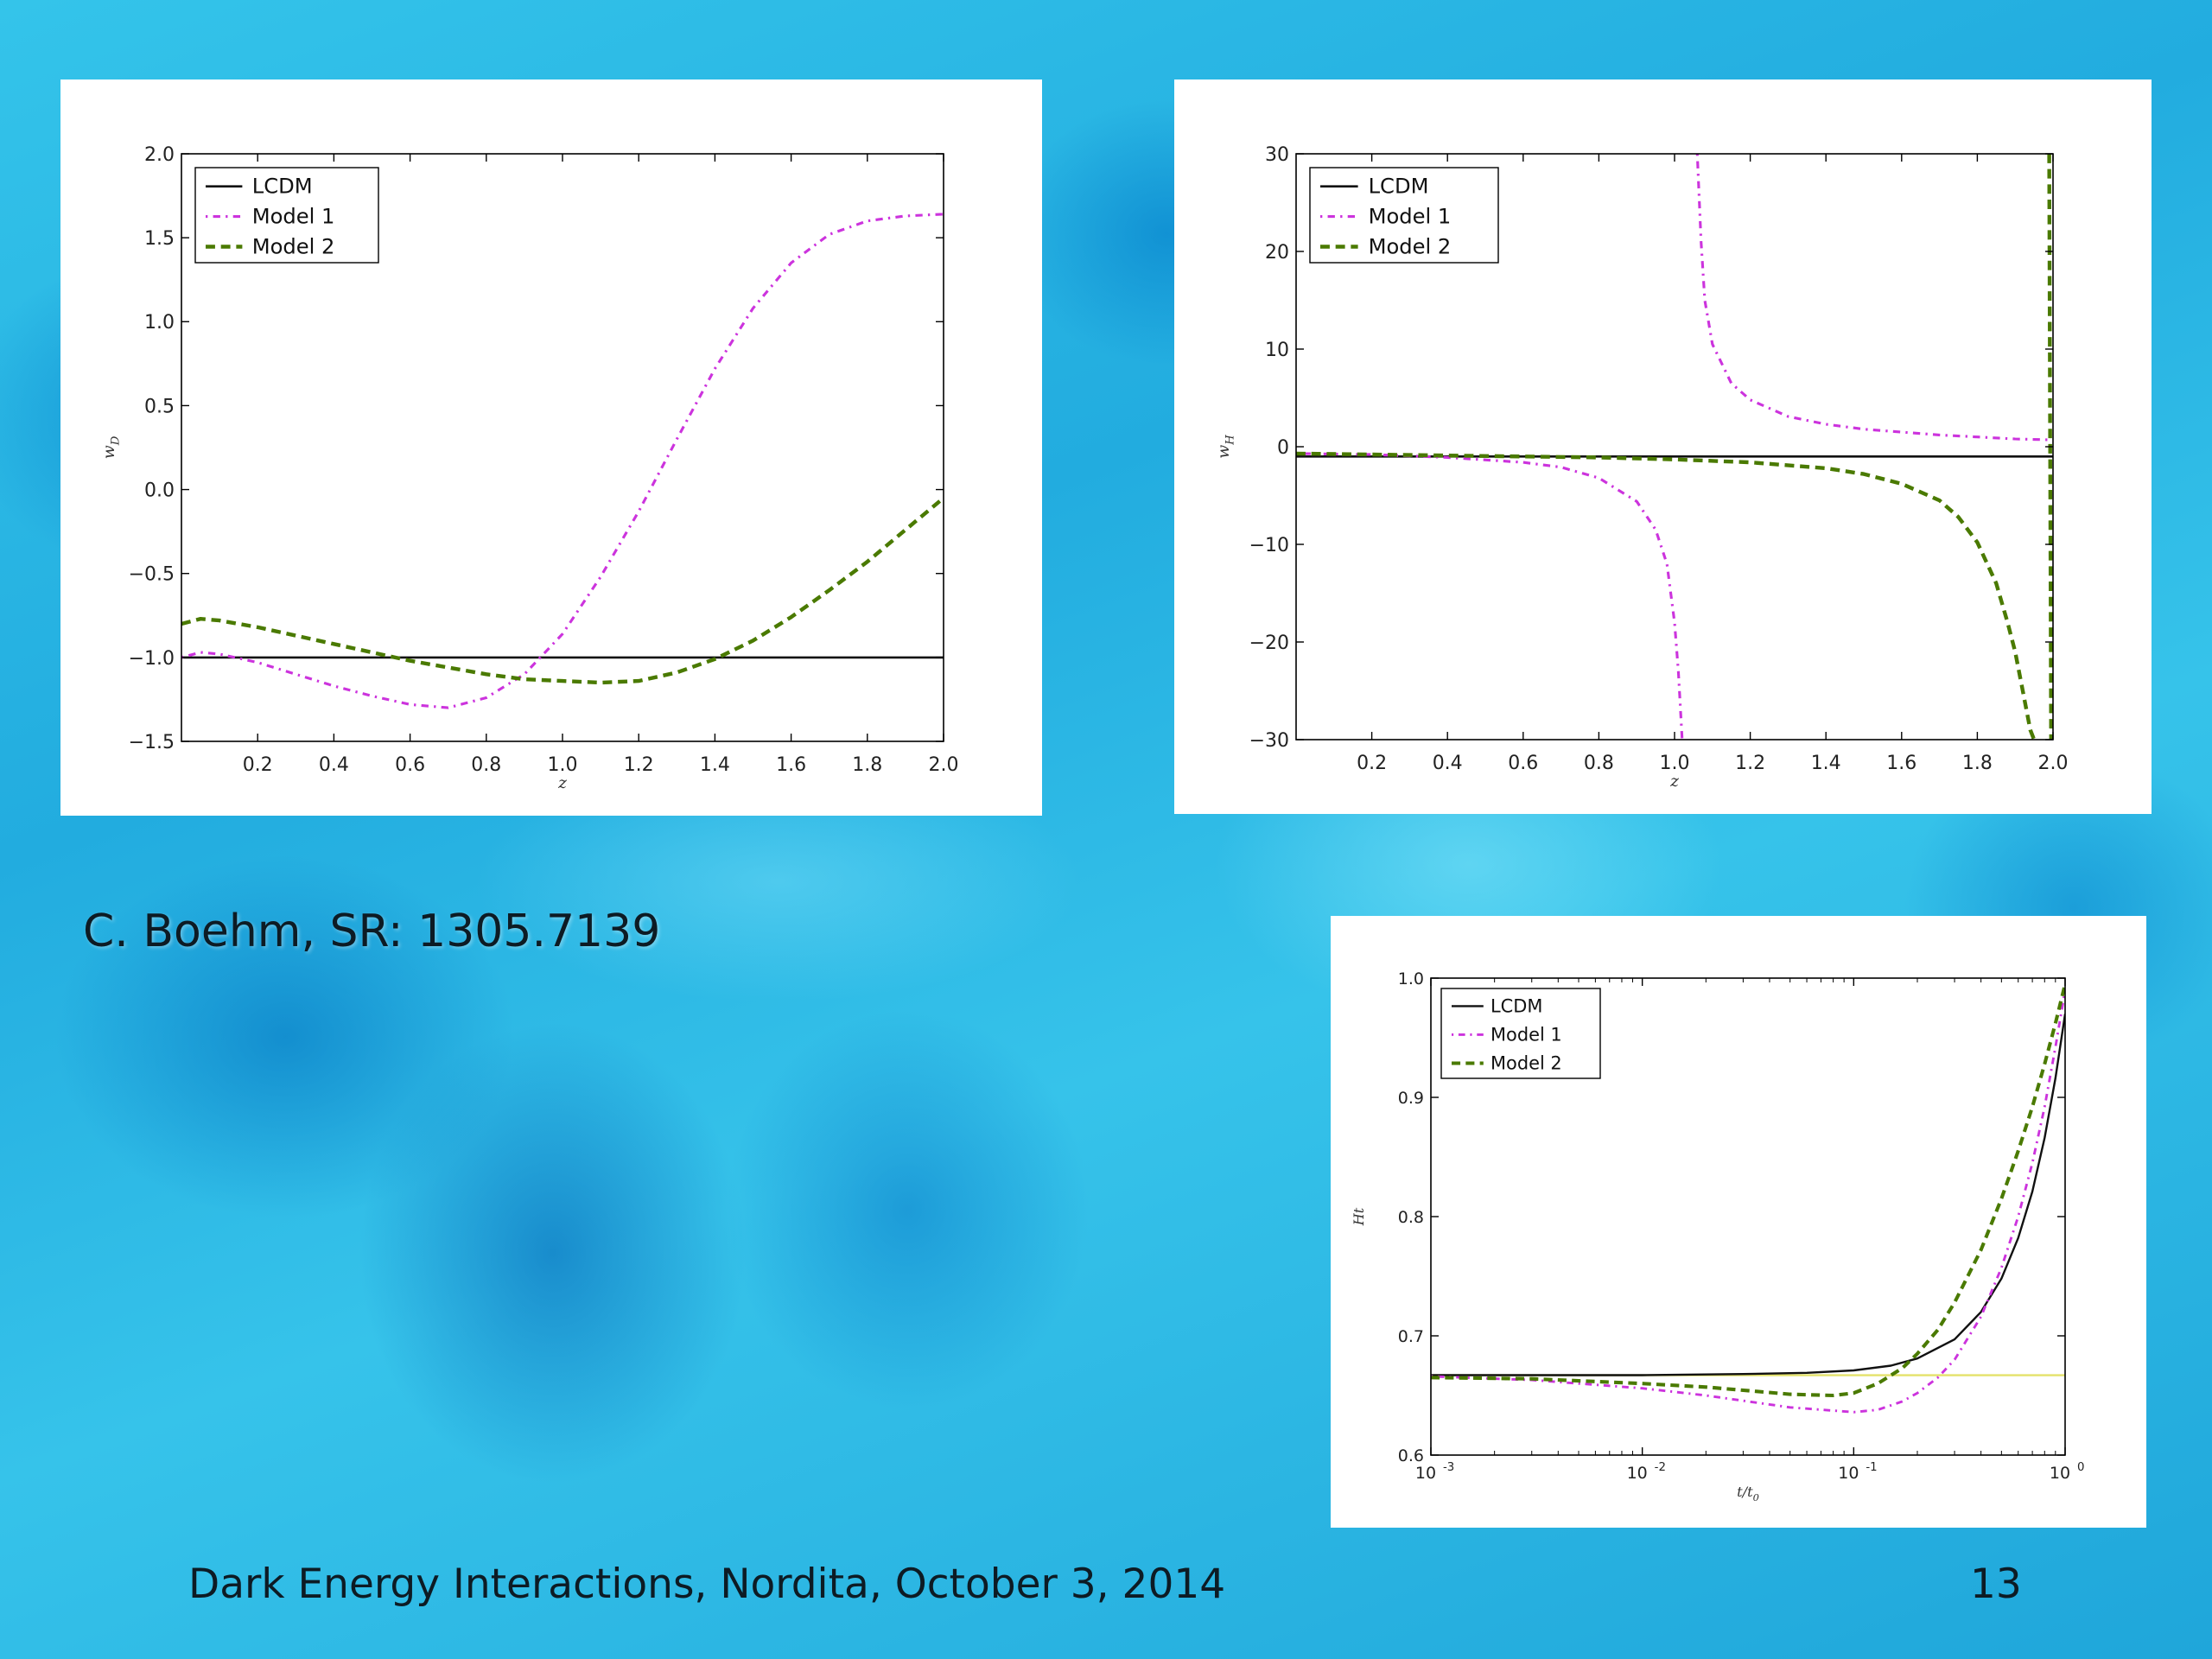  I want to click on x-tick-exponent: -2, so click(1660, 1467).